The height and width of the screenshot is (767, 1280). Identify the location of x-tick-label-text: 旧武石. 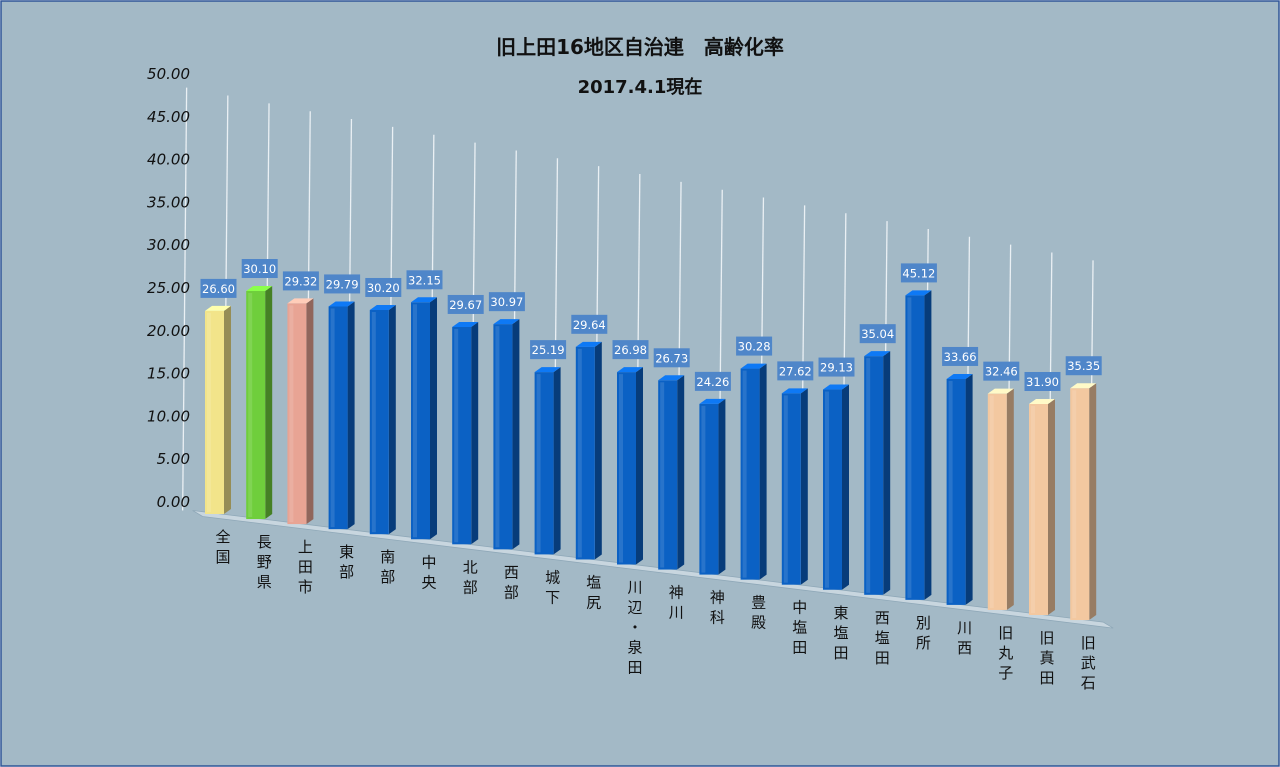
(1088, 663).